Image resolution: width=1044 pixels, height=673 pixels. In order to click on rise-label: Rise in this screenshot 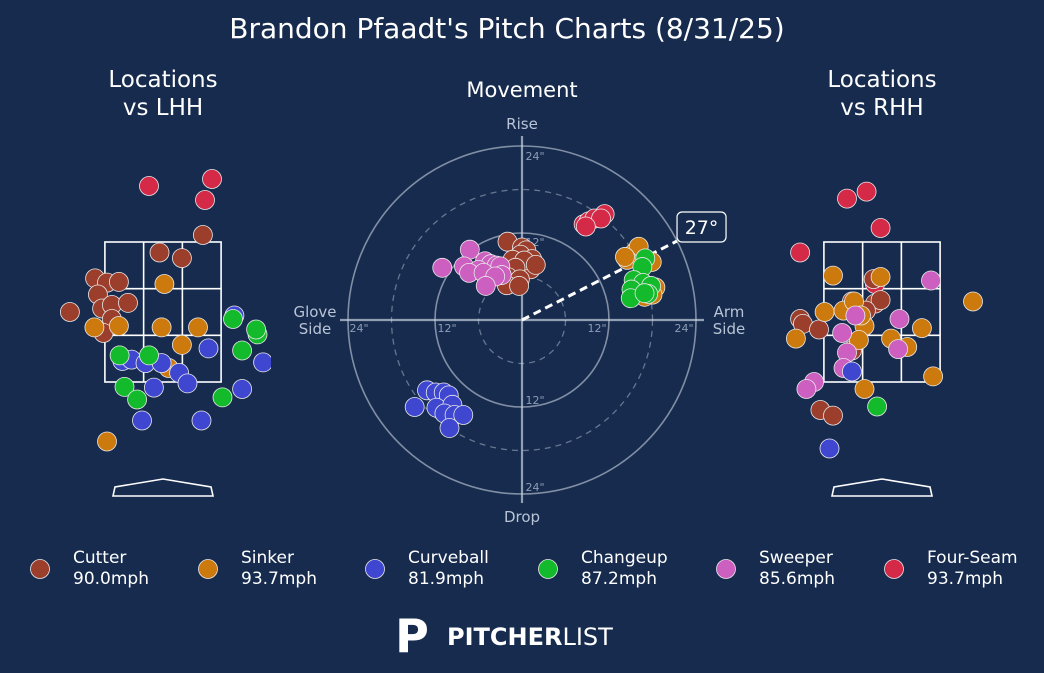, I will do `click(522, 124)`.